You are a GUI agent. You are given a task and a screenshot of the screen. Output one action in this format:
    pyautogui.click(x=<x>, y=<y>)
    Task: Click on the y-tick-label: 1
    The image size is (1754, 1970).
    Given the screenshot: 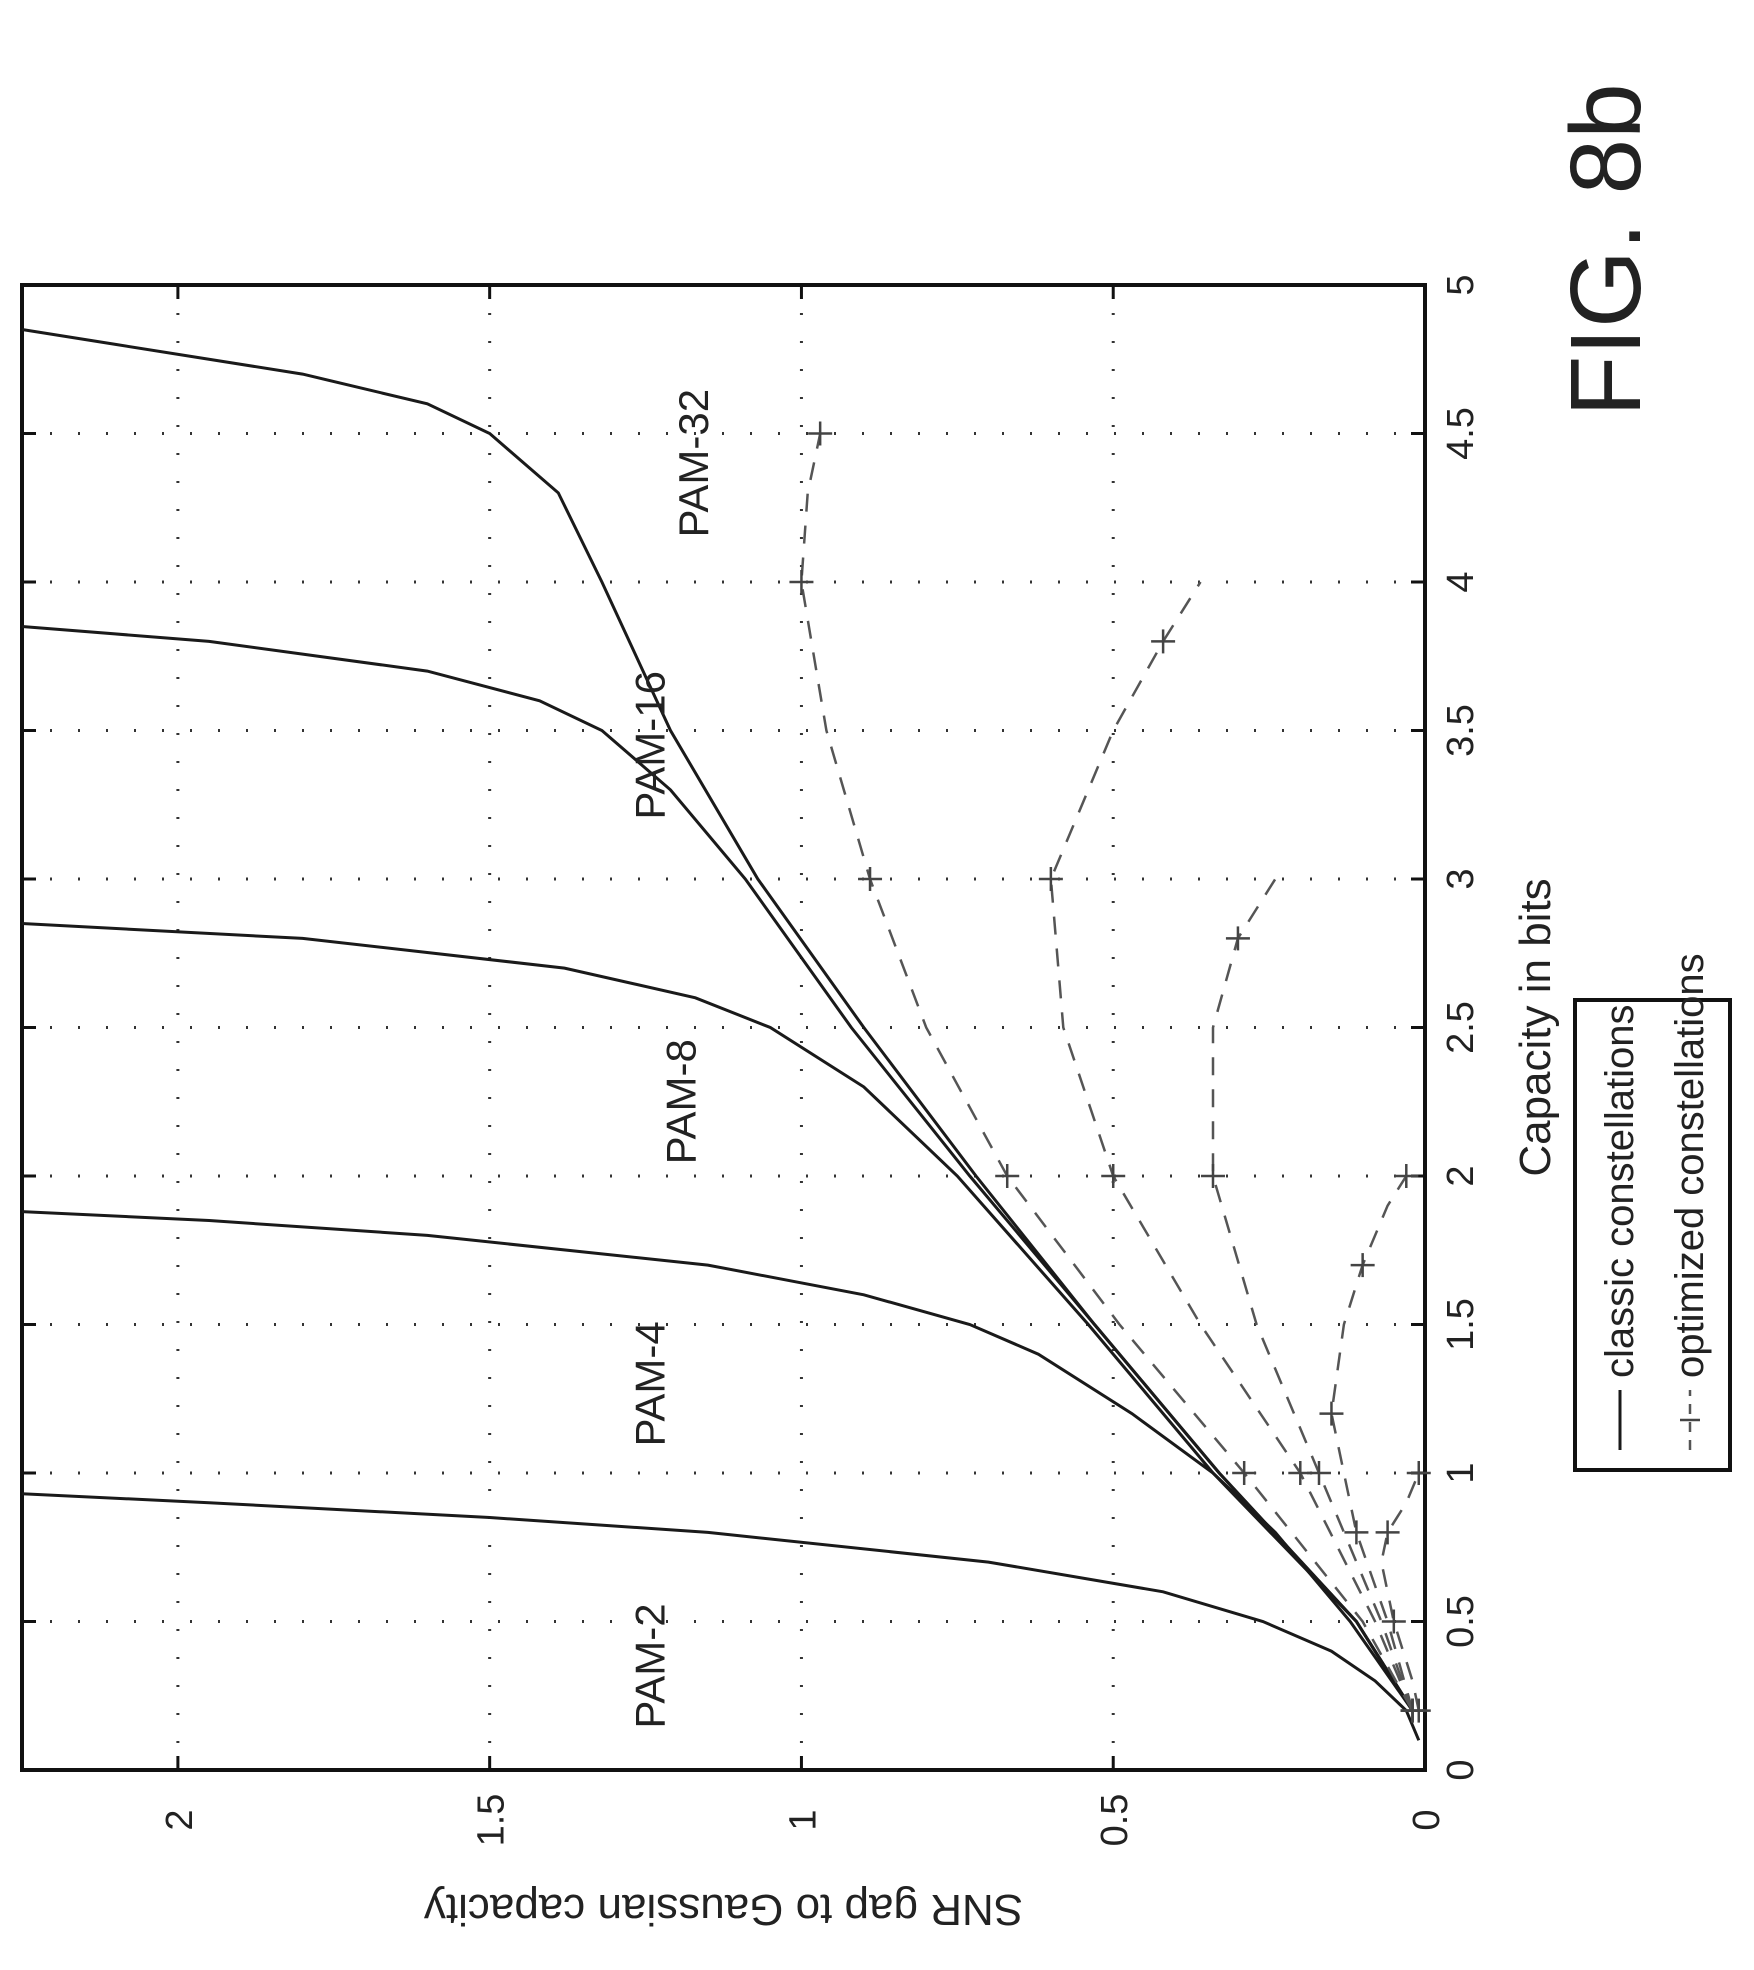 What is the action you would take?
    pyautogui.click(x=803, y=1819)
    